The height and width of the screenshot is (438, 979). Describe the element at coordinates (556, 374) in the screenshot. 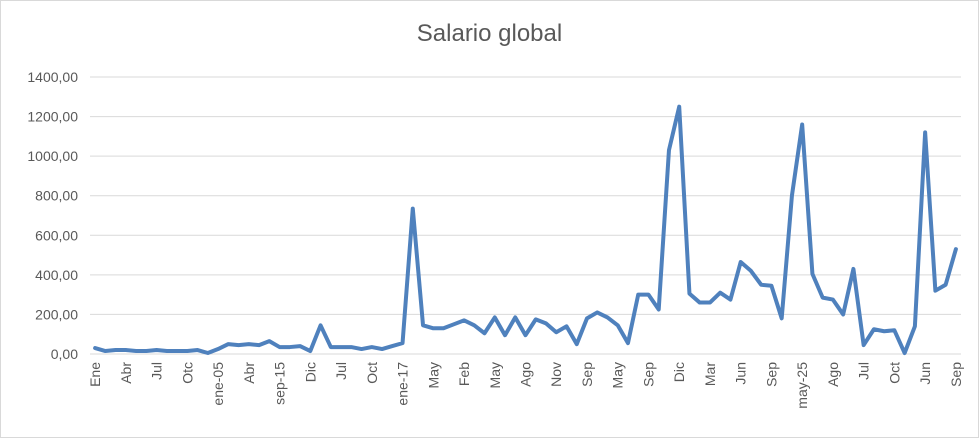

I see `x-tick-label: Nov` at that location.